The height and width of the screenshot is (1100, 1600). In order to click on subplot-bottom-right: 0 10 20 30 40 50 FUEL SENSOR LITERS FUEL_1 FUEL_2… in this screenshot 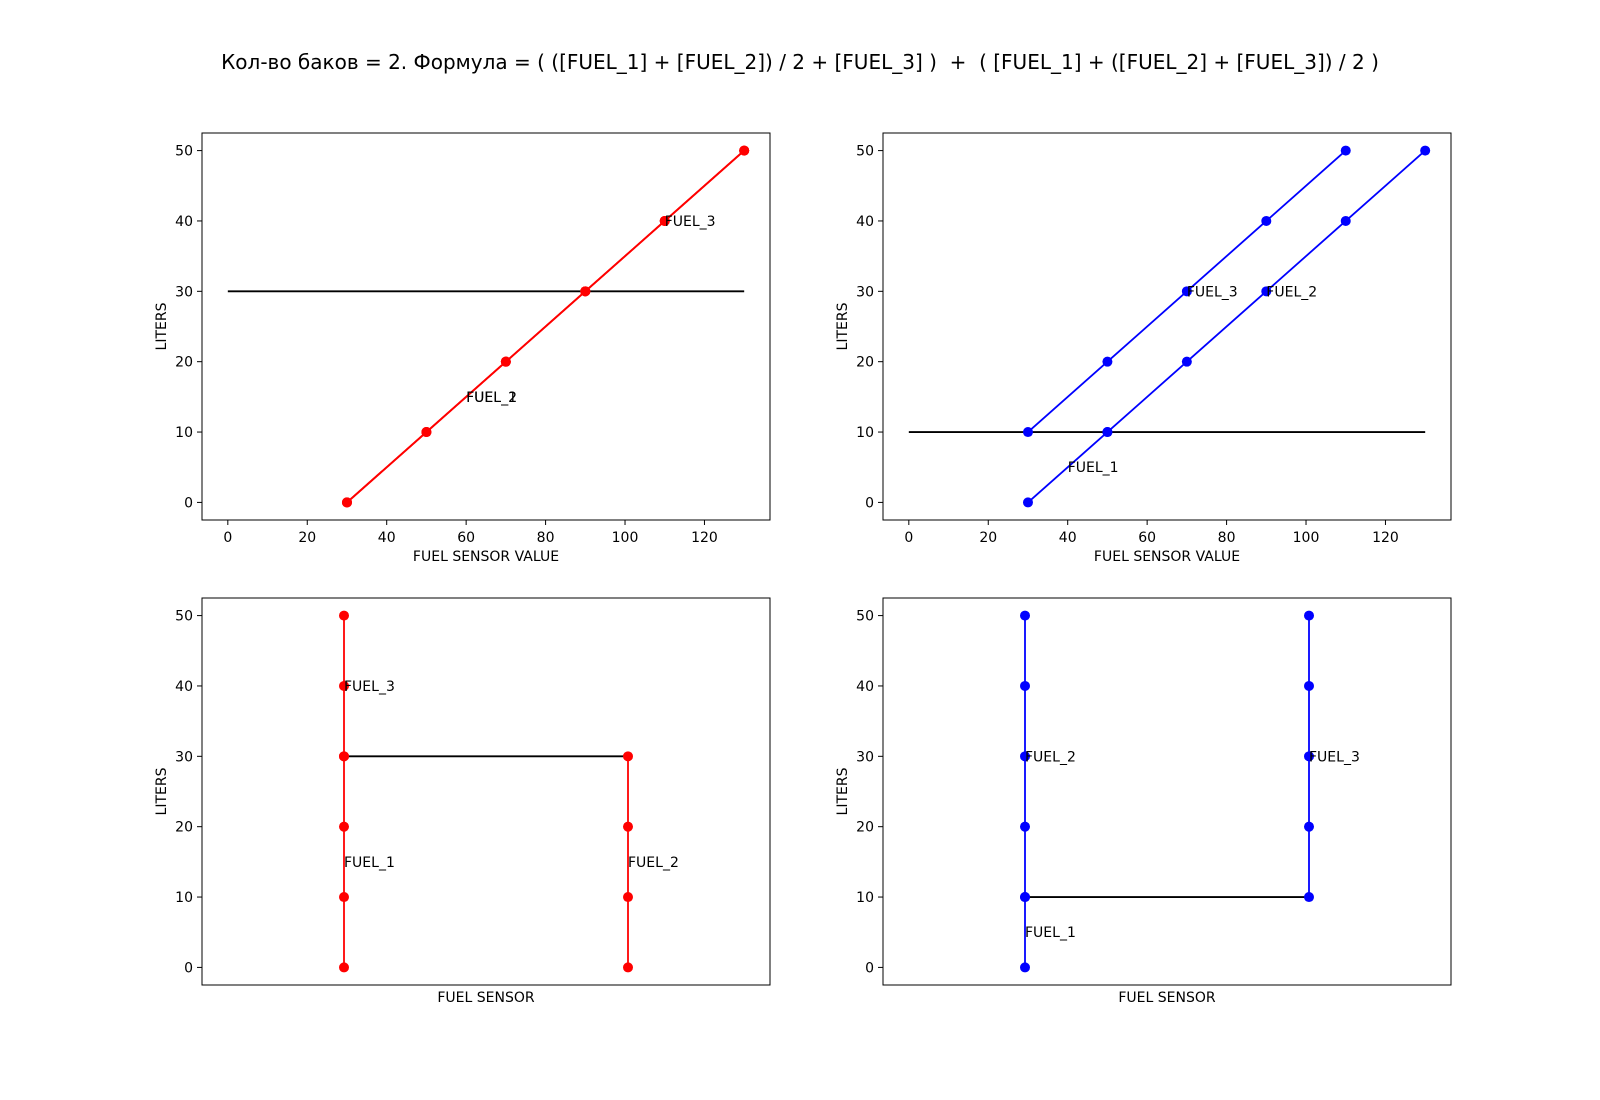, I will do `click(1143, 801)`.